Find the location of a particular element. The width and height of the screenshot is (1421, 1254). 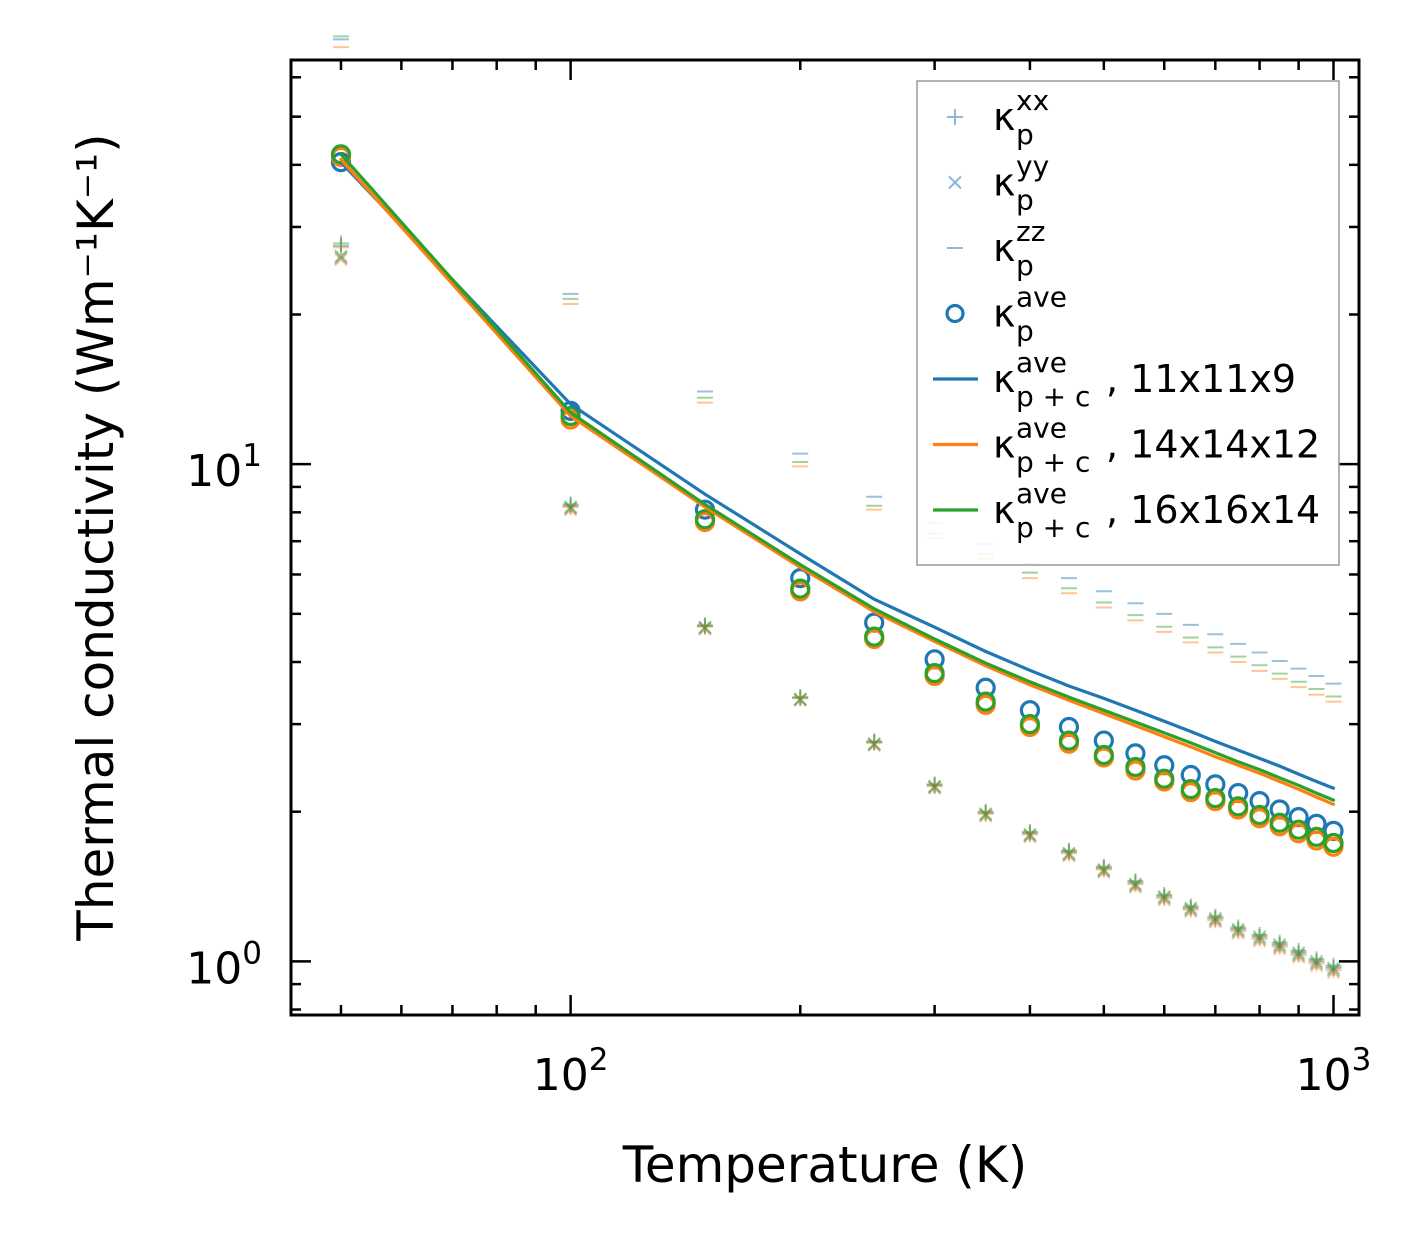

legend-label: κzz p is located at coordinates (1019, 248).